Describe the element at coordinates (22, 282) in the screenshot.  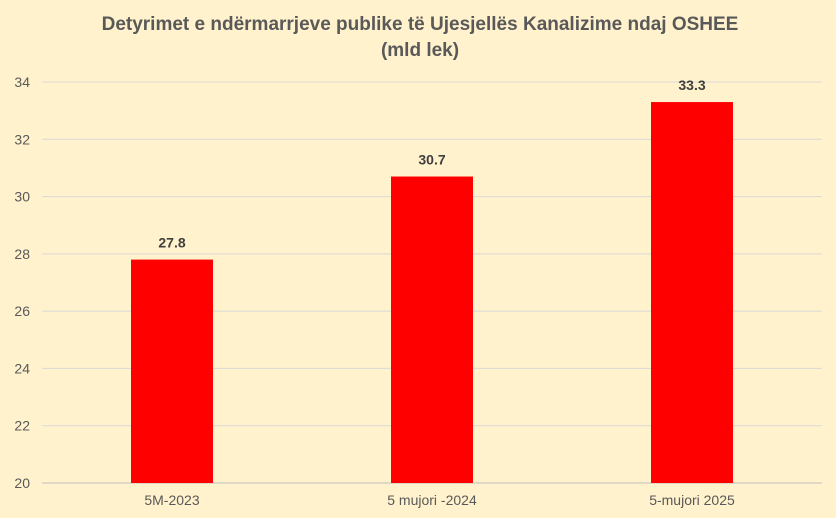
I see `y-axis-ticks: 20 22 24 26 28 30 32 34` at that location.